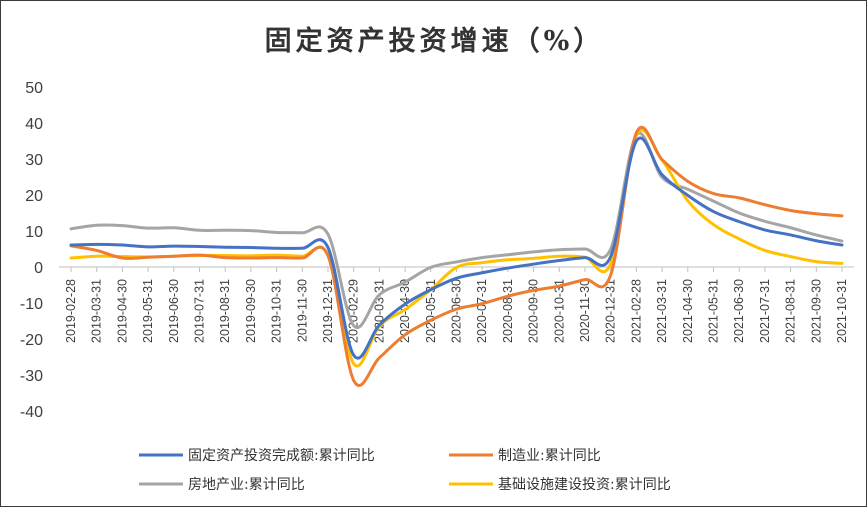 This screenshot has width=867, height=507. Describe the element at coordinates (611, 311) in the screenshot. I see `x-tick-label: 2020-12-31` at that location.